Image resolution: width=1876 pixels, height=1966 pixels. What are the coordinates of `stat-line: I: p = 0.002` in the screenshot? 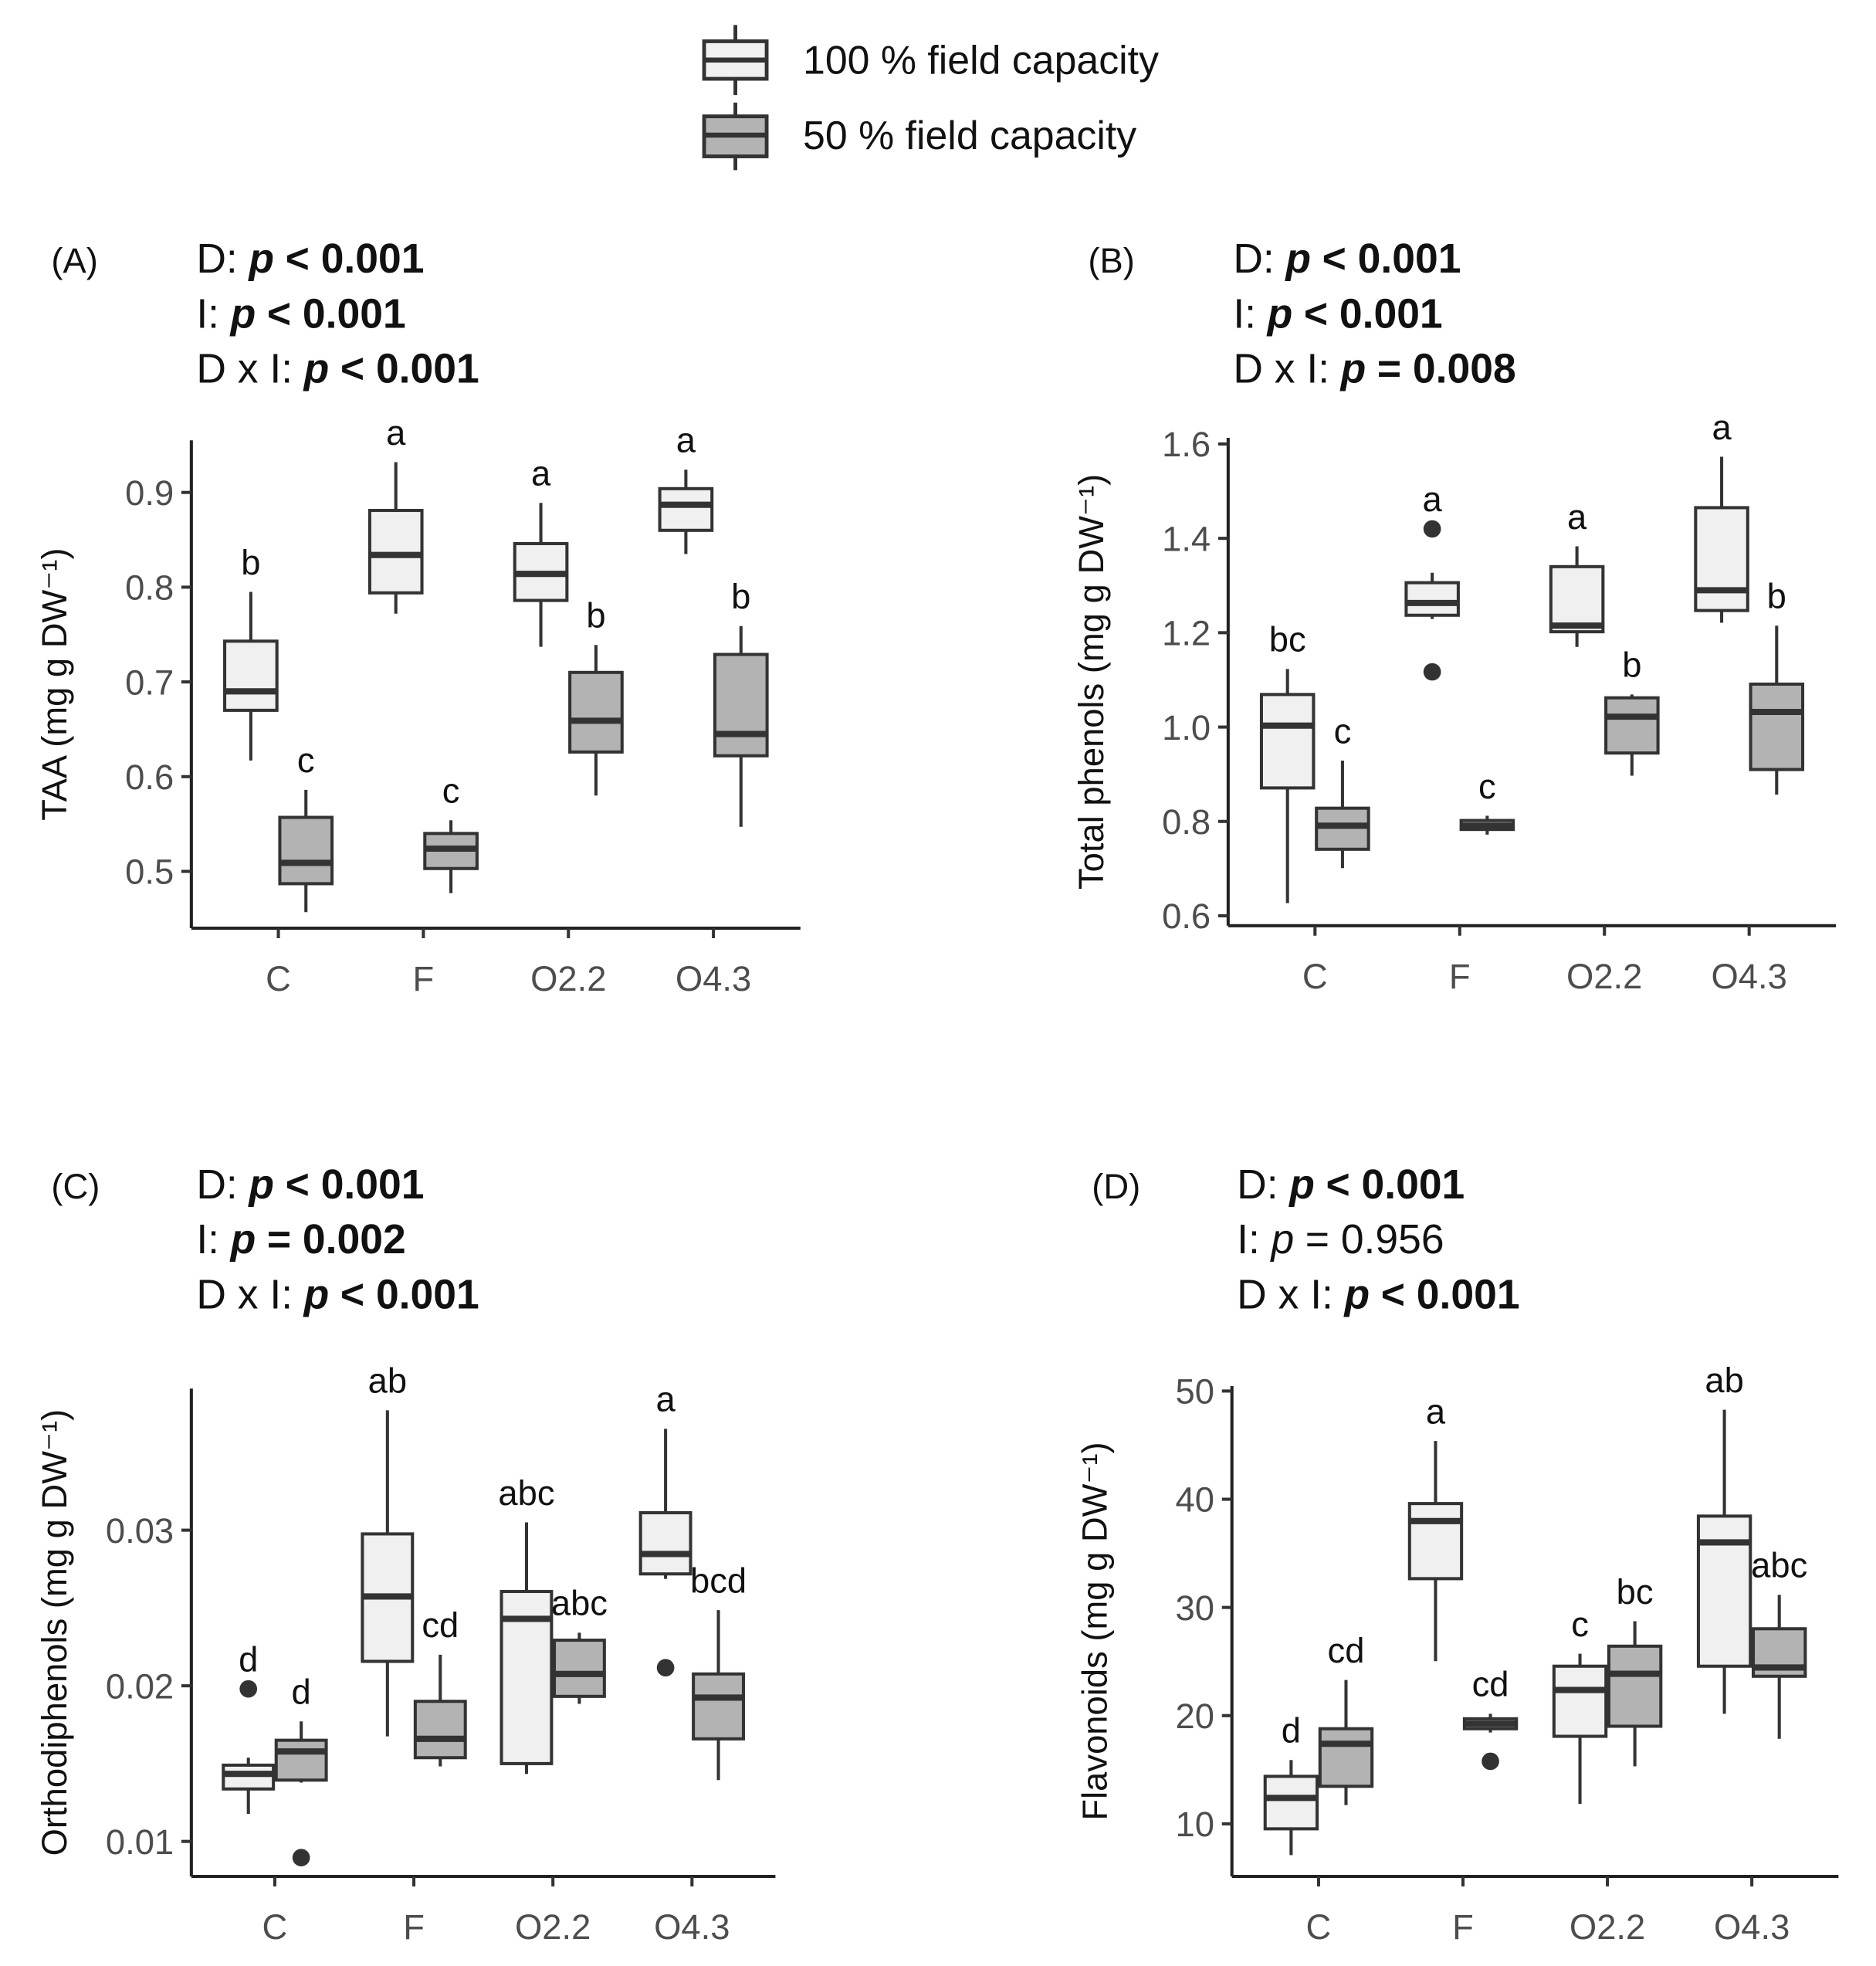 It's located at (300, 1240).